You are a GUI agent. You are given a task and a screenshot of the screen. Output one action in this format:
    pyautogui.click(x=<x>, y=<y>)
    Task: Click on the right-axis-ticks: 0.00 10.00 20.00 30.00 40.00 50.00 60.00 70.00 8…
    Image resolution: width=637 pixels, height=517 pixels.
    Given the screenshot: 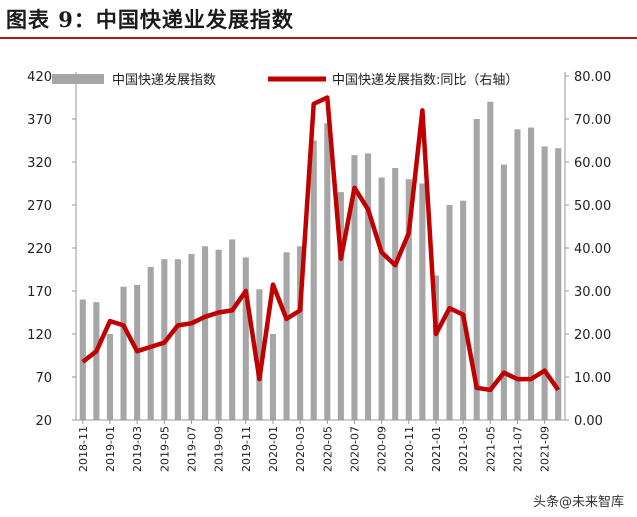 What is the action you would take?
    pyautogui.click(x=588, y=249)
    